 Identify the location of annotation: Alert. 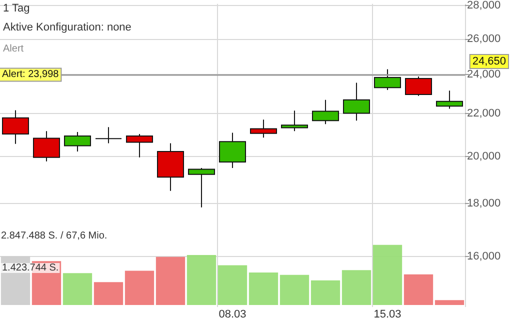
(13, 49).